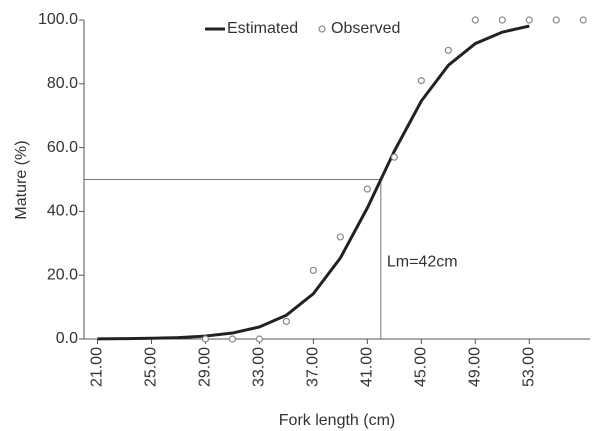 Image resolution: width=605 pixels, height=431 pixels. What do you see at coordinates (367, 367) in the screenshot?
I see `x-tick-label: 41.00` at bounding box center [367, 367].